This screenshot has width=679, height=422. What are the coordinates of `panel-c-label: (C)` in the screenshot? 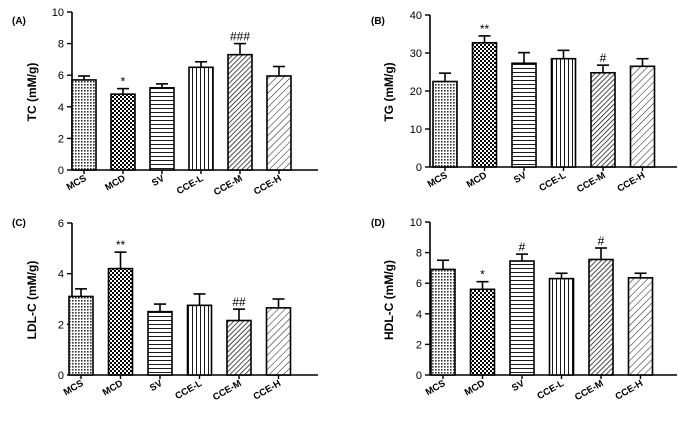 It's located at (19, 223).